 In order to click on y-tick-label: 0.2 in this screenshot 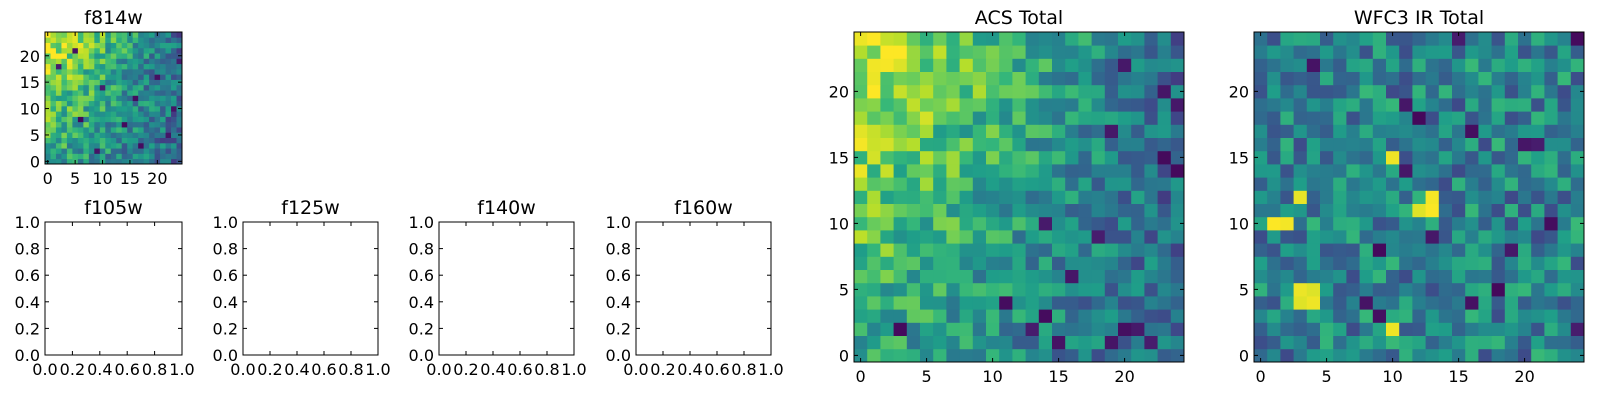, I will do `click(27, 328)`.